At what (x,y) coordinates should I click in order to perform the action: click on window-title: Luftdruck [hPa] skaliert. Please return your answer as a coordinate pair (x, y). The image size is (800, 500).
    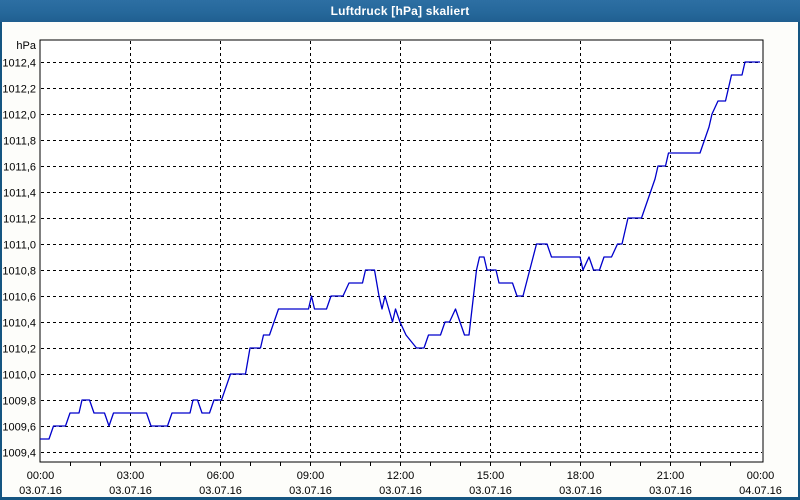
    Looking at the image, I should click on (400, 11).